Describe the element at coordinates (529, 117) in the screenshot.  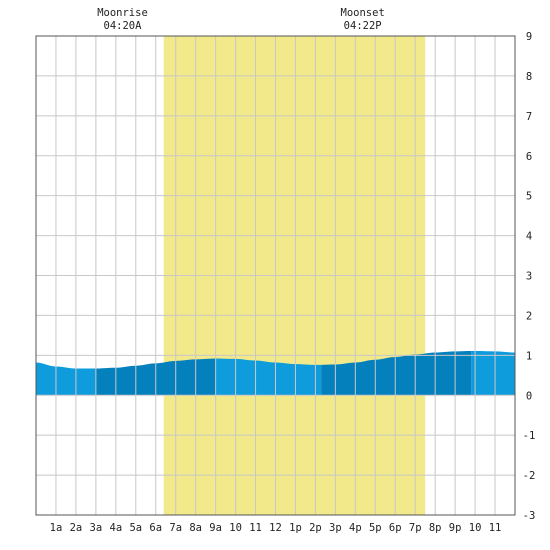
I see `y-tick-label: 7` at that location.